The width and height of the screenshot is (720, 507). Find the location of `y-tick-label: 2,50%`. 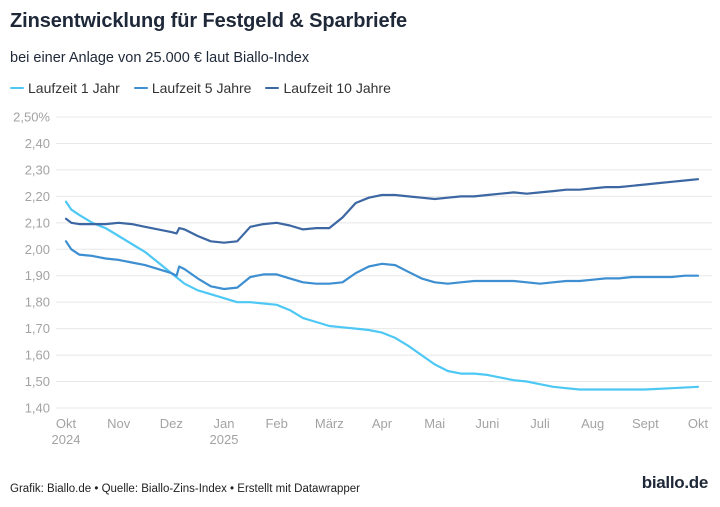

y-tick-label: 2,50% is located at coordinates (31, 117).